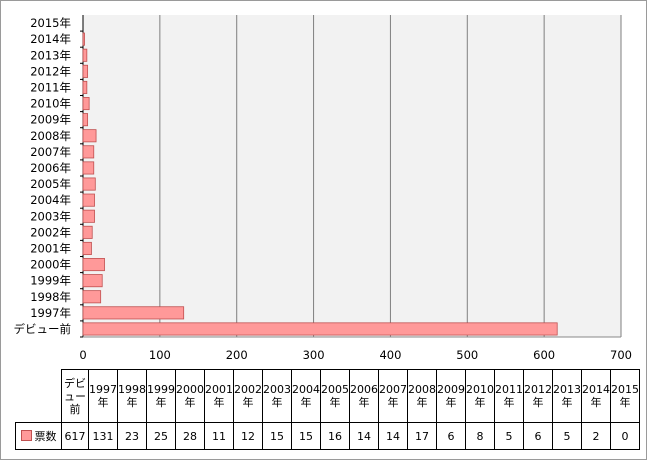  What do you see at coordinates (50, 152) in the screenshot?
I see `y-tick-label: 2007年` at bounding box center [50, 152].